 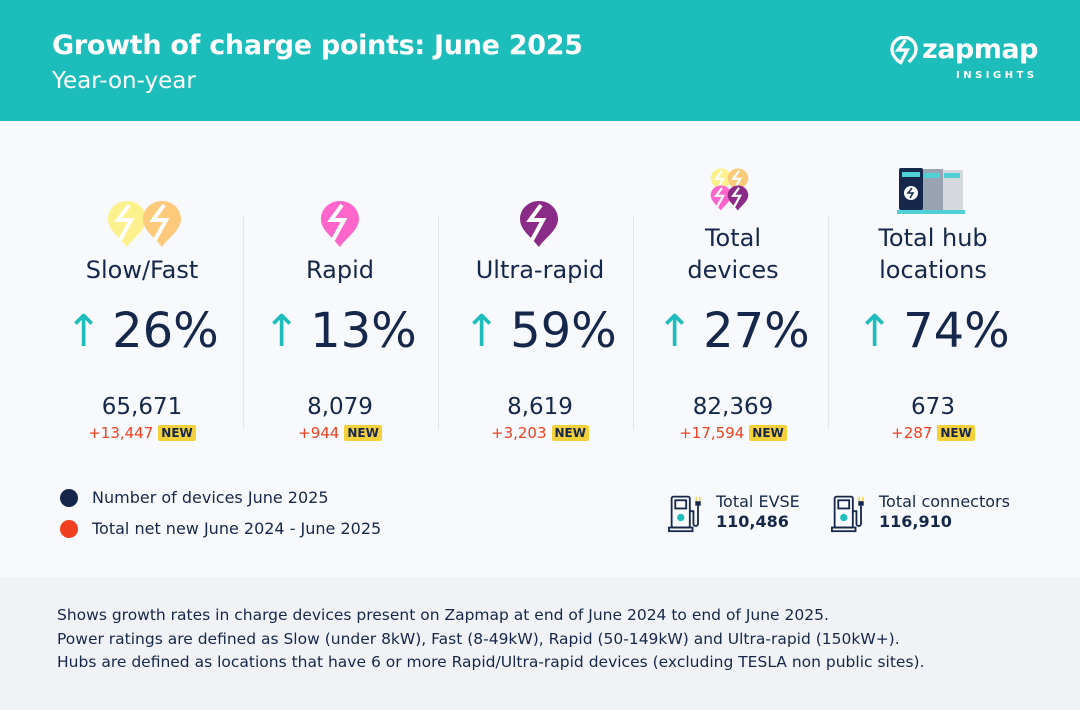 What do you see at coordinates (540, 433) in the screenshot?
I see `stat-net-new: +3,203 NEW` at bounding box center [540, 433].